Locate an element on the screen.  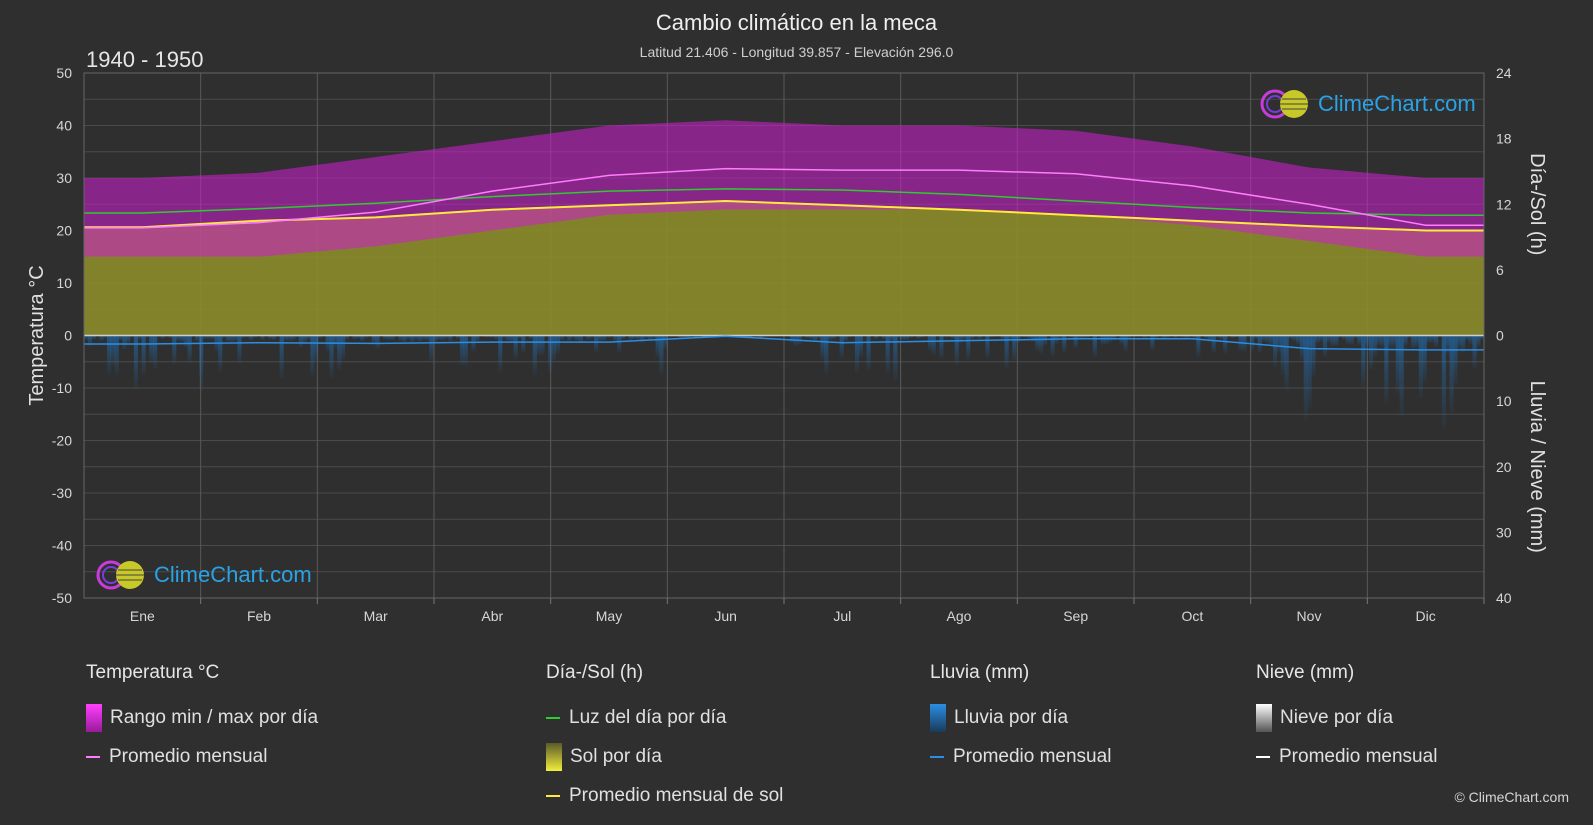
y-tick-label: 30 is located at coordinates (64, 178).